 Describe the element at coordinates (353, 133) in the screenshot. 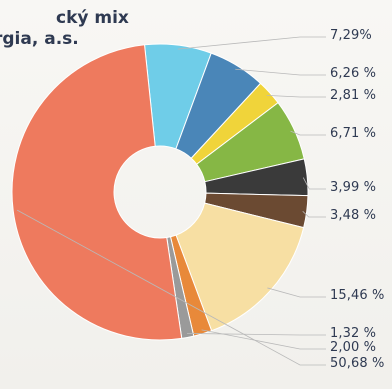

I see `slice-label-3: 6,71 %` at that location.